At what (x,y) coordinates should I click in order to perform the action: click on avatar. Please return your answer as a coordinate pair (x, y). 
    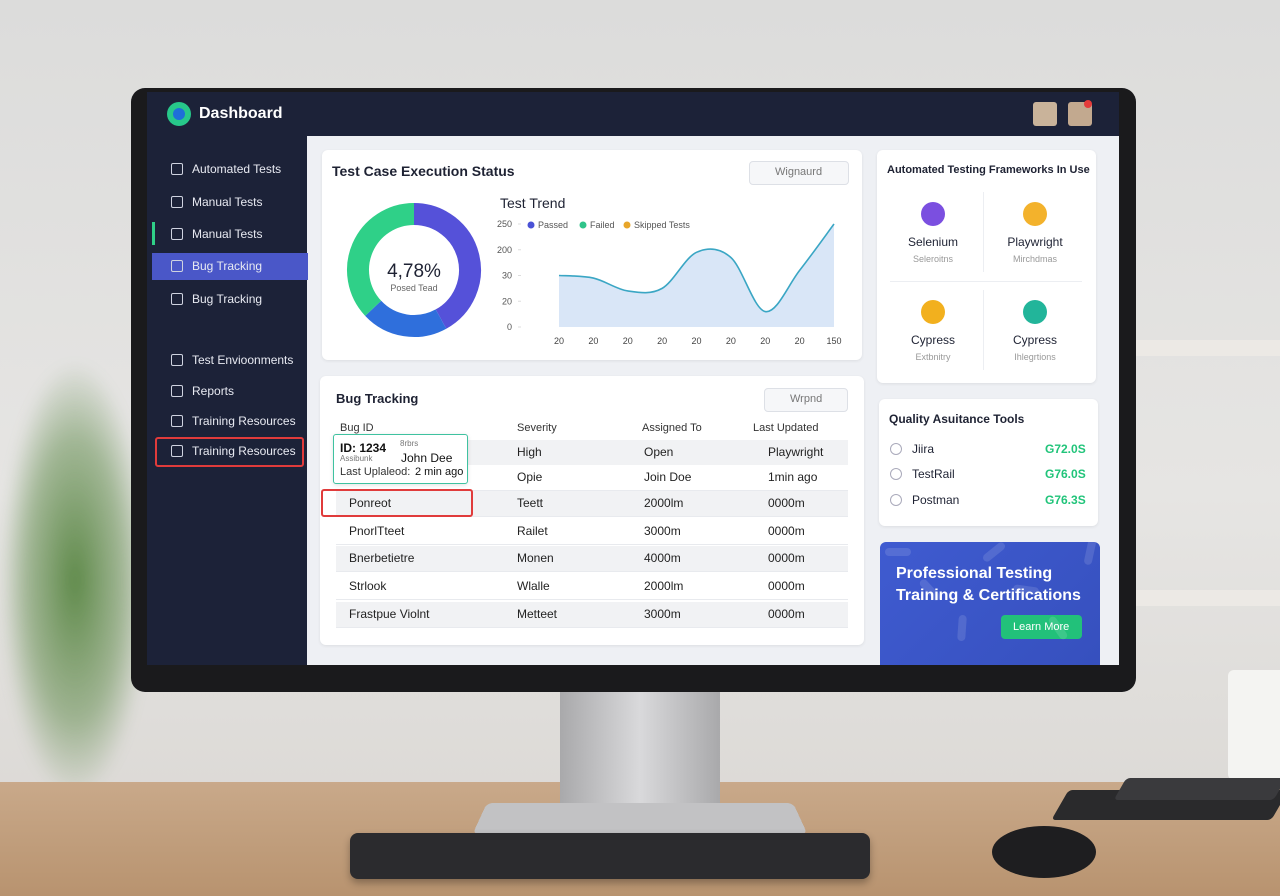
    Looking at the image, I should click on (1045, 114).